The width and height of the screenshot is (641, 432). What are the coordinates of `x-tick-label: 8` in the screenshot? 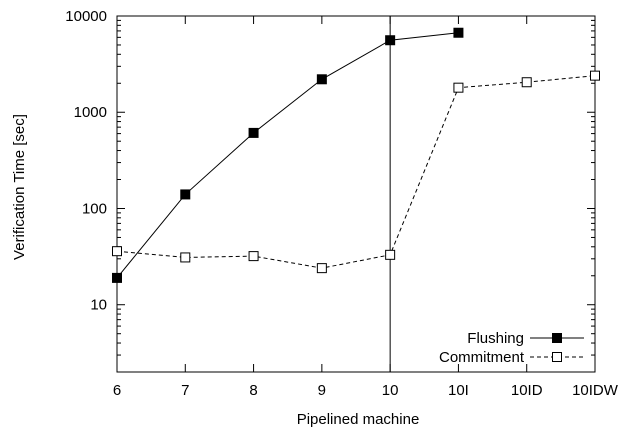 It's located at (253, 390).